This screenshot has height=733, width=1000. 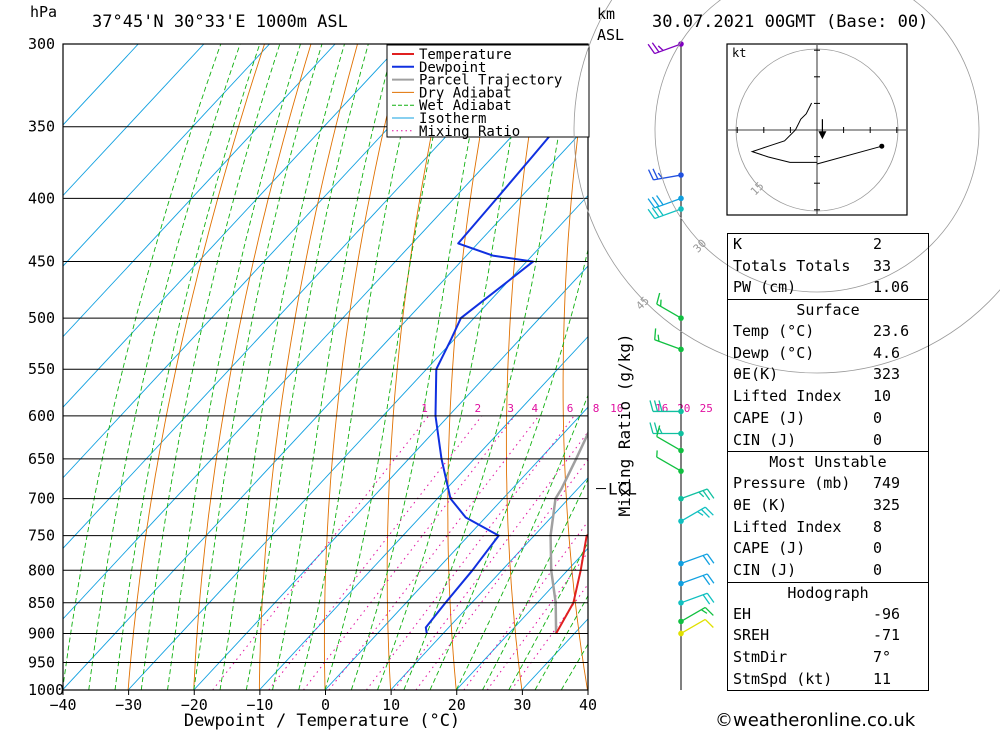 I want to click on mixing-ratio-label: 2, so click(x=477, y=408).